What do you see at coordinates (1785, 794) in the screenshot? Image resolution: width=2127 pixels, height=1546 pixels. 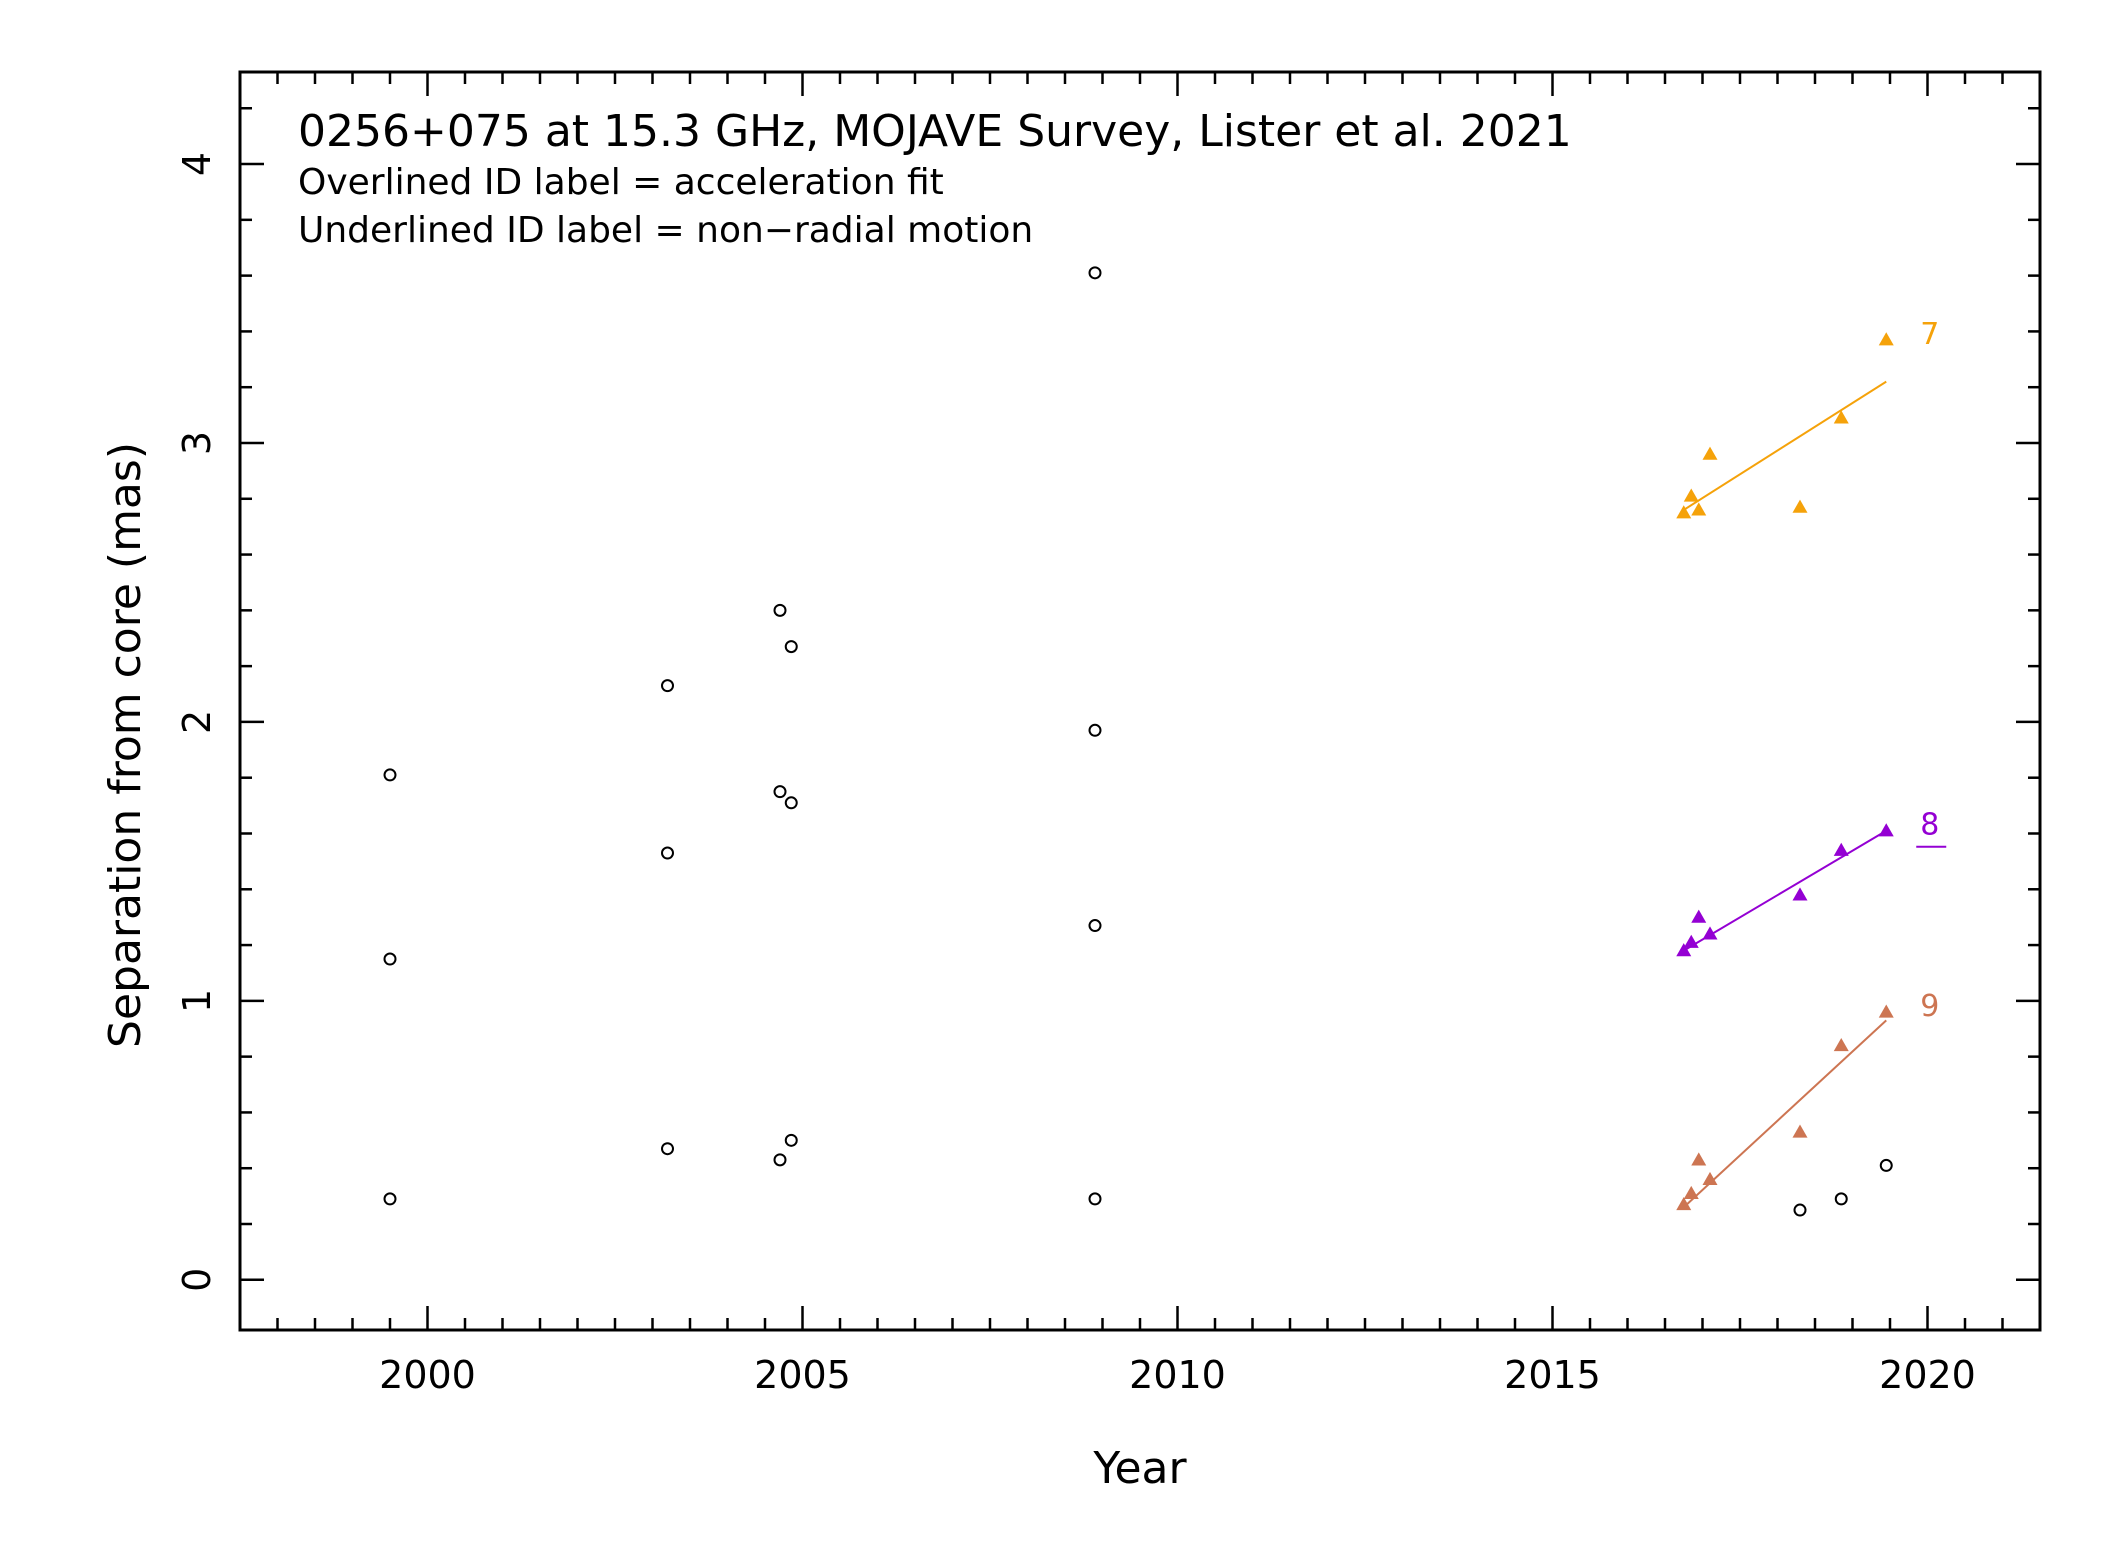 I see `fit-lines` at bounding box center [1785, 794].